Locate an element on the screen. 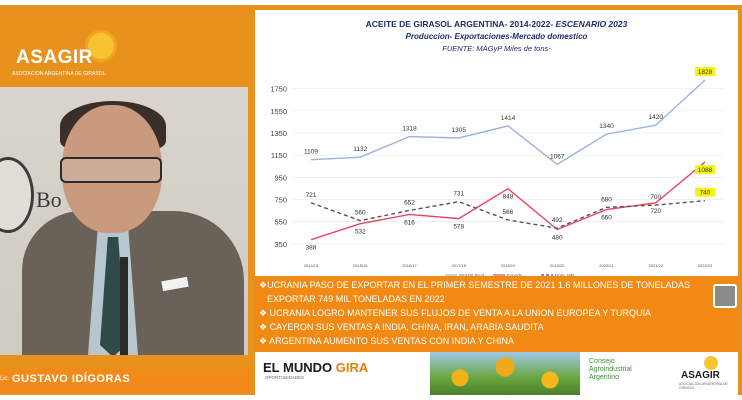  data-label: 1067 is located at coordinates (557, 156).